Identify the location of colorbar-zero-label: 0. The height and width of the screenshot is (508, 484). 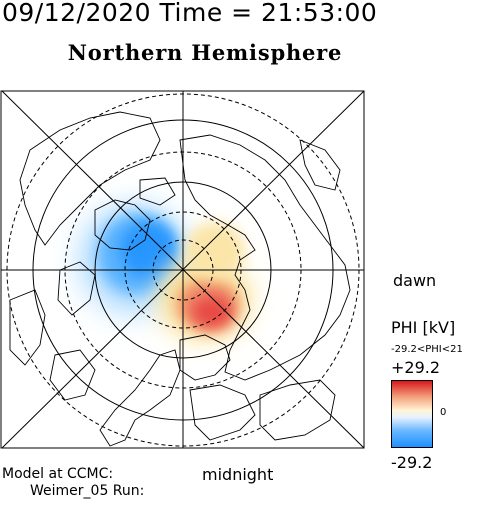
(443, 412).